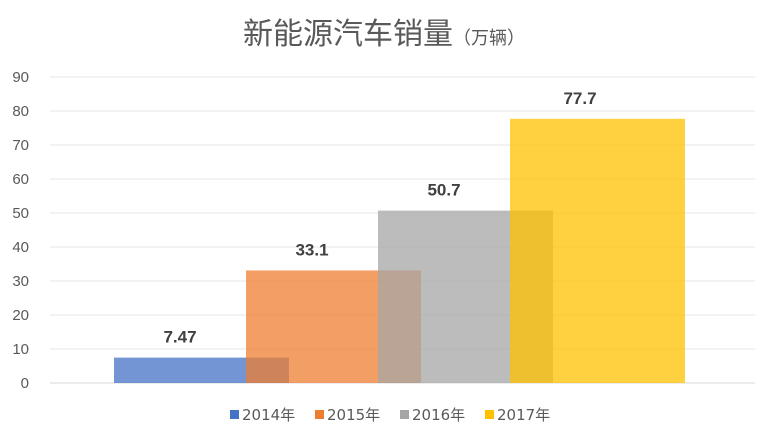 This screenshot has height=444, width=769. What do you see at coordinates (268, 415) in the screenshot?
I see `legend-label: 2014年` at bounding box center [268, 415].